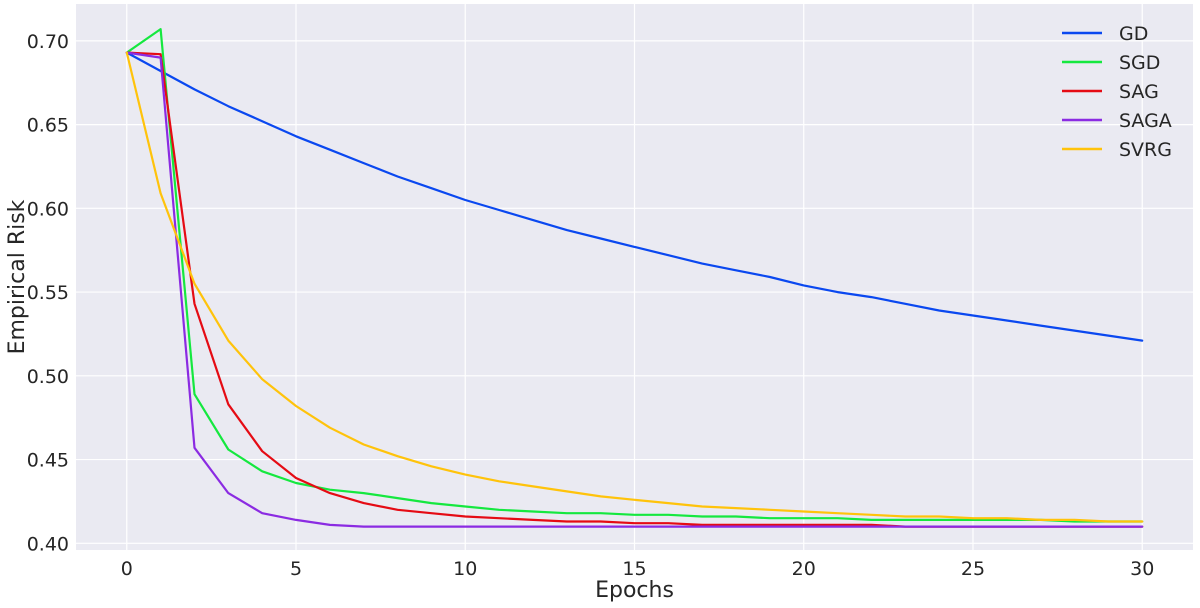 This screenshot has height=608, width=1200. I want to click on x-axis: 0 5 10 15 20 25 30, so click(638, 569).